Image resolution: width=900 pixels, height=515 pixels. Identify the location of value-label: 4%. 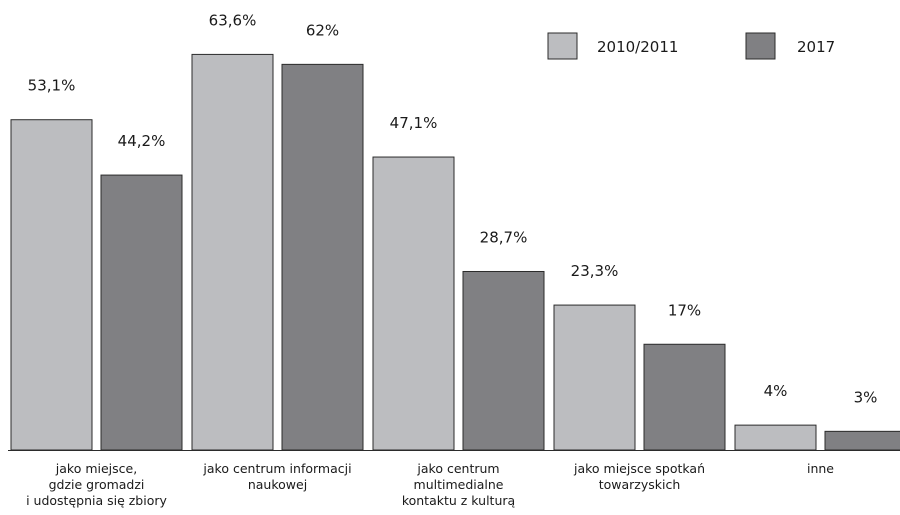
(776, 391).